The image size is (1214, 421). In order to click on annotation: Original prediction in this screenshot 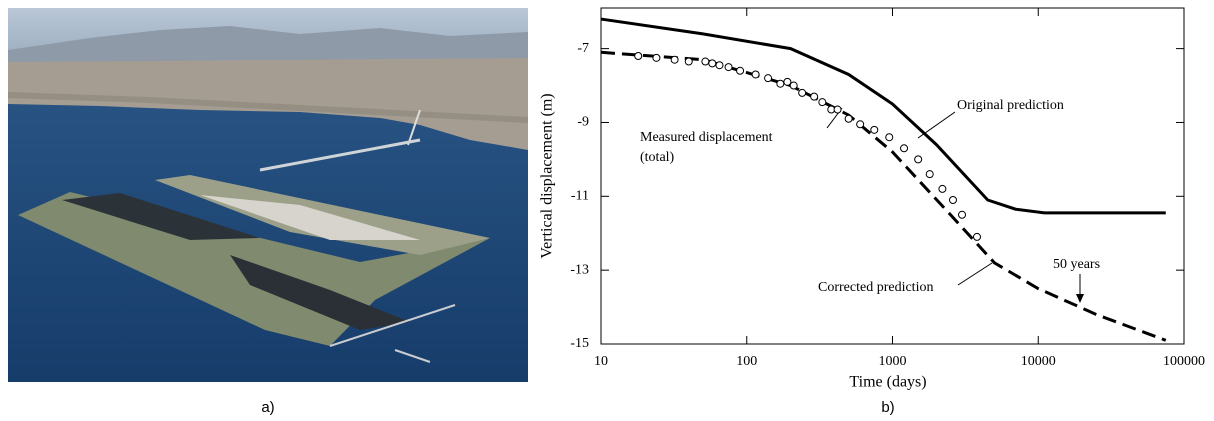, I will do `click(1010, 105)`.